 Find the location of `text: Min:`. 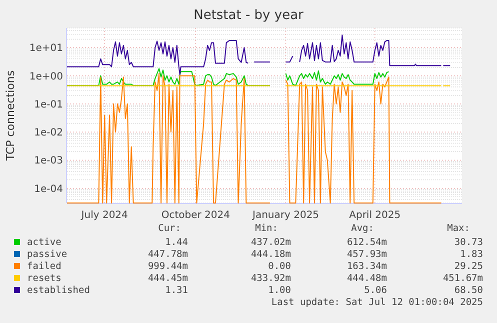

text: Min: is located at coordinates (266, 228).